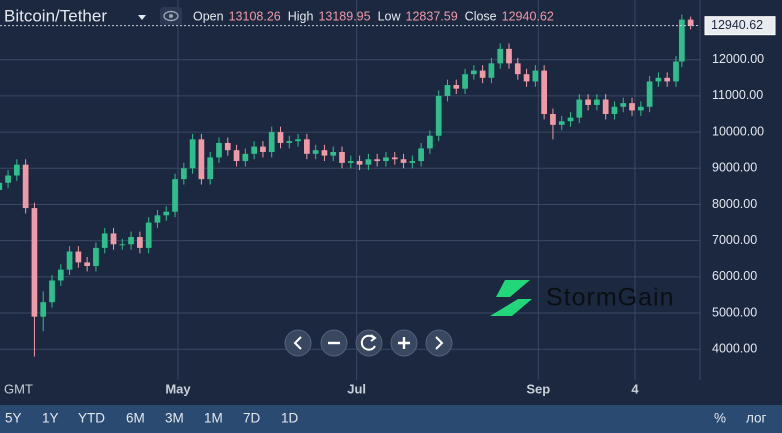 The height and width of the screenshot is (433, 782). What do you see at coordinates (55, 15) in the screenshot?
I see `symbol: Bitcoin/Tether` at bounding box center [55, 15].